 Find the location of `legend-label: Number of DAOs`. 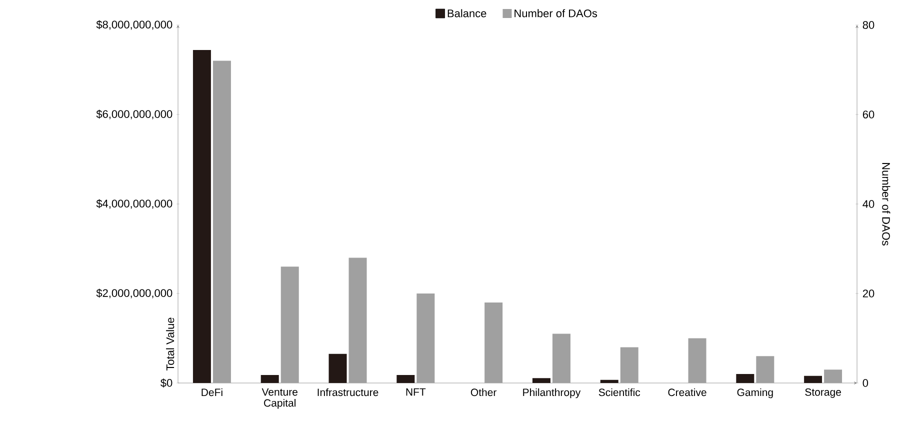

legend-label: Number of DAOs is located at coordinates (556, 13).